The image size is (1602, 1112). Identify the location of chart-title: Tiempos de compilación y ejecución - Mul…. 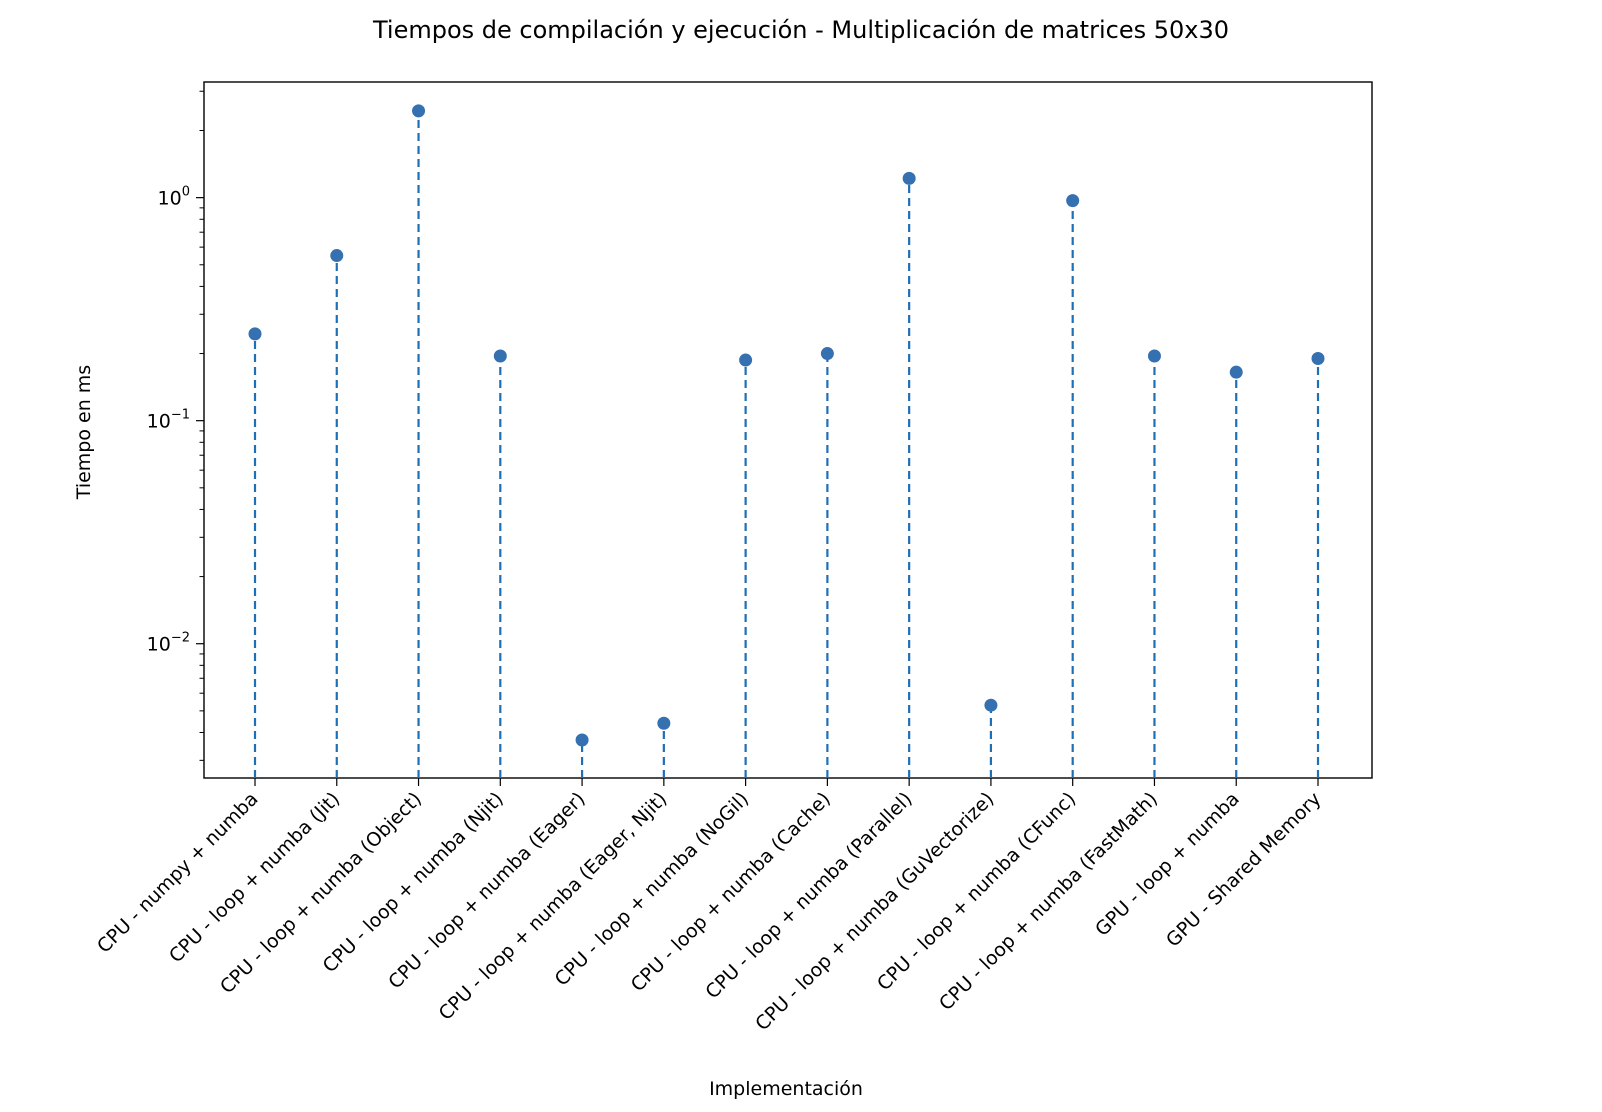
(800, 30).